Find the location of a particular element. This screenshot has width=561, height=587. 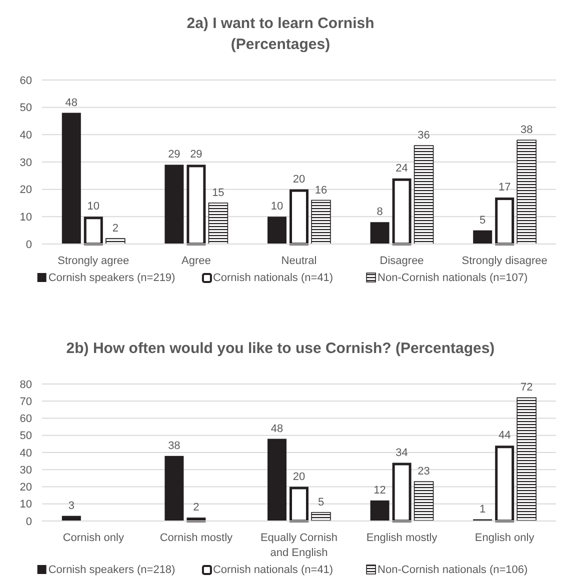

chart-title: 2b) How often would you like to use Cornish? (Percentages) is located at coordinates (280, 348).